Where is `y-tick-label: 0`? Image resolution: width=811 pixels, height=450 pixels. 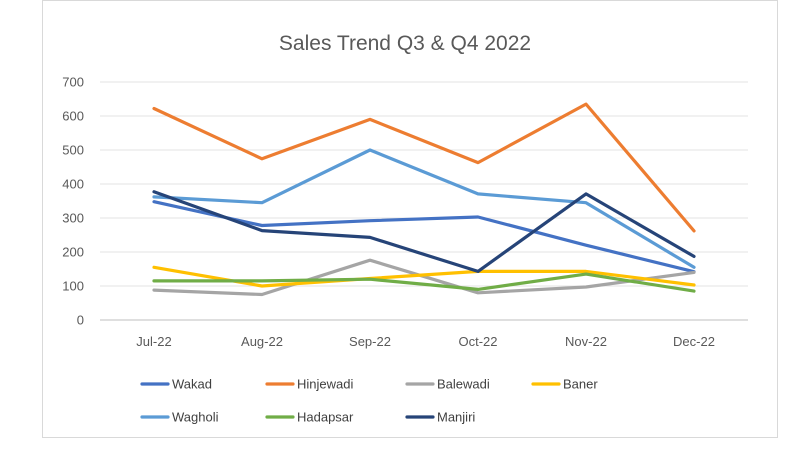 y-tick-label: 0 is located at coordinates (80, 320).